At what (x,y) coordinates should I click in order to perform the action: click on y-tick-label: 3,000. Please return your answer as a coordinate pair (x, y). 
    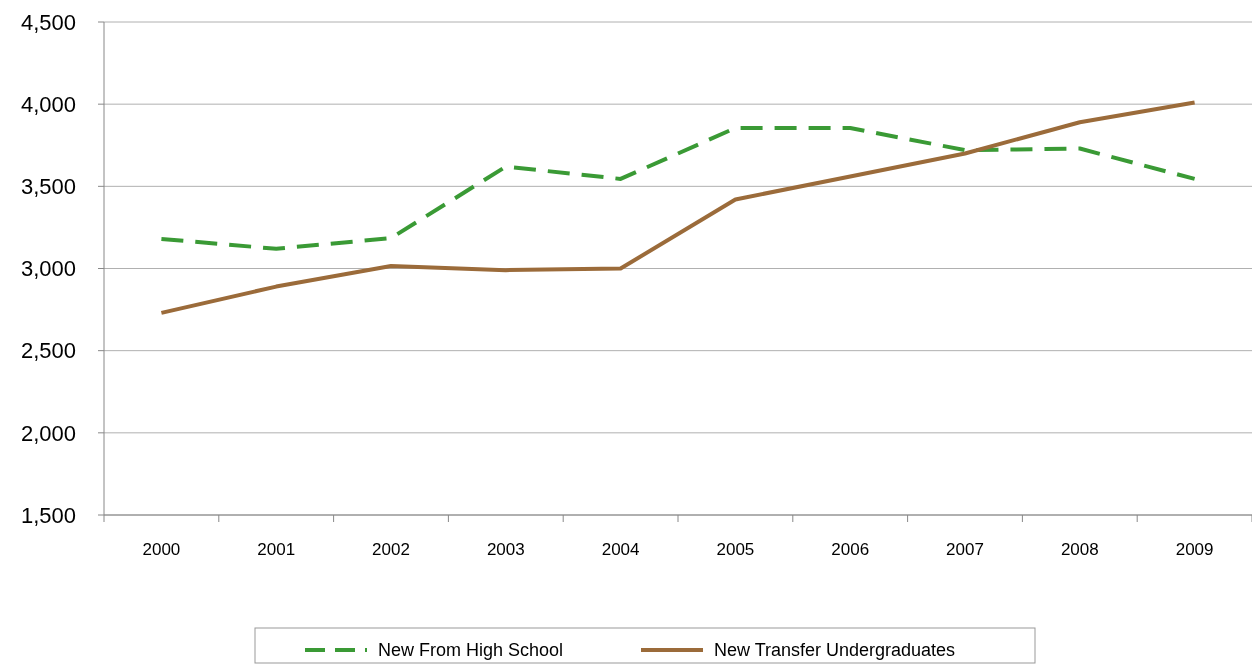
    Looking at the image, I should click on (48, 269).